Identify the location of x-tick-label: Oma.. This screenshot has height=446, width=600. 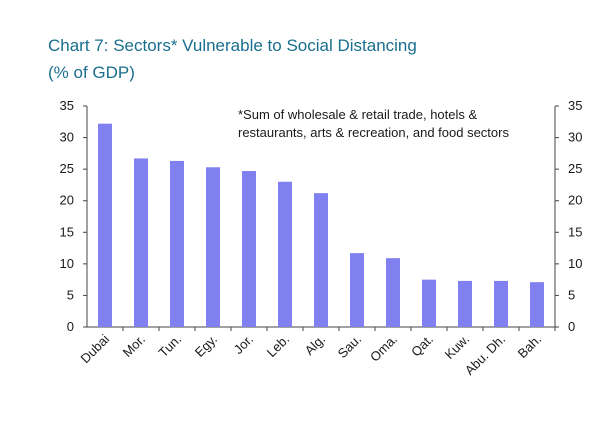
(383, 348).